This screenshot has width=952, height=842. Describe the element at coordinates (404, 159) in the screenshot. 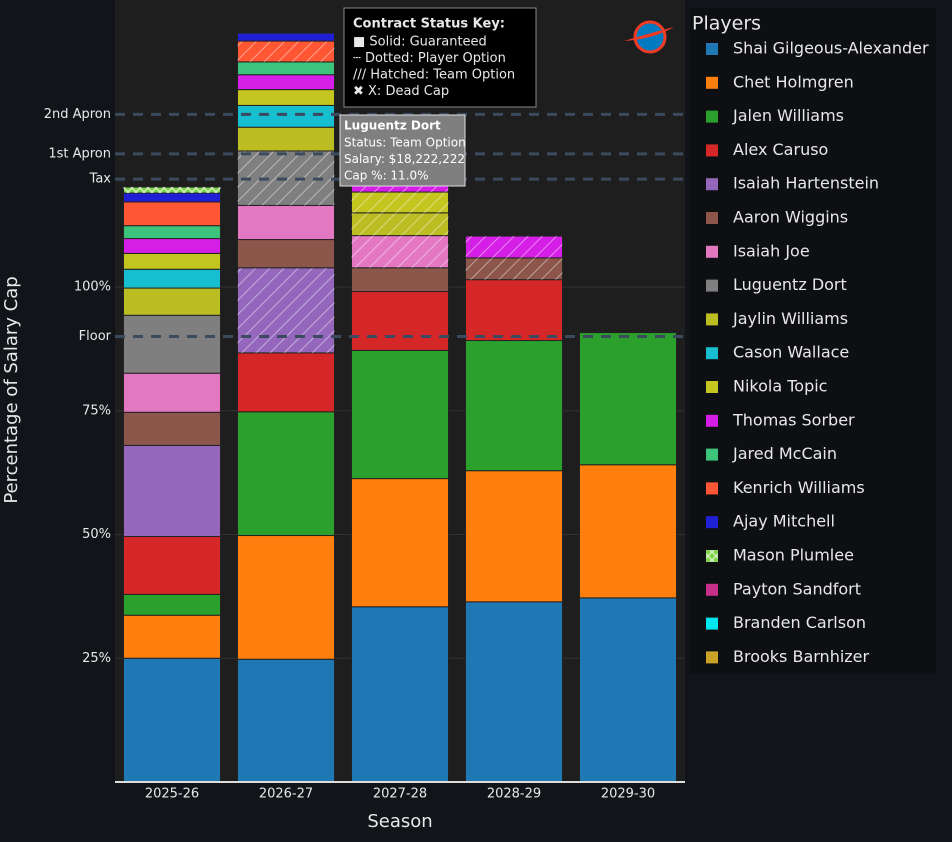

I see `tooltip-line: Salary: $18,222,222` at that location.